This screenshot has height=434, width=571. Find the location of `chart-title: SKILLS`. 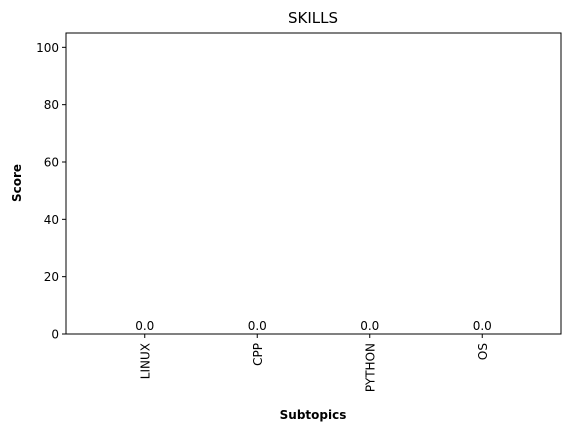

chart-title: SKILLS is located at coordinates (313, 18).